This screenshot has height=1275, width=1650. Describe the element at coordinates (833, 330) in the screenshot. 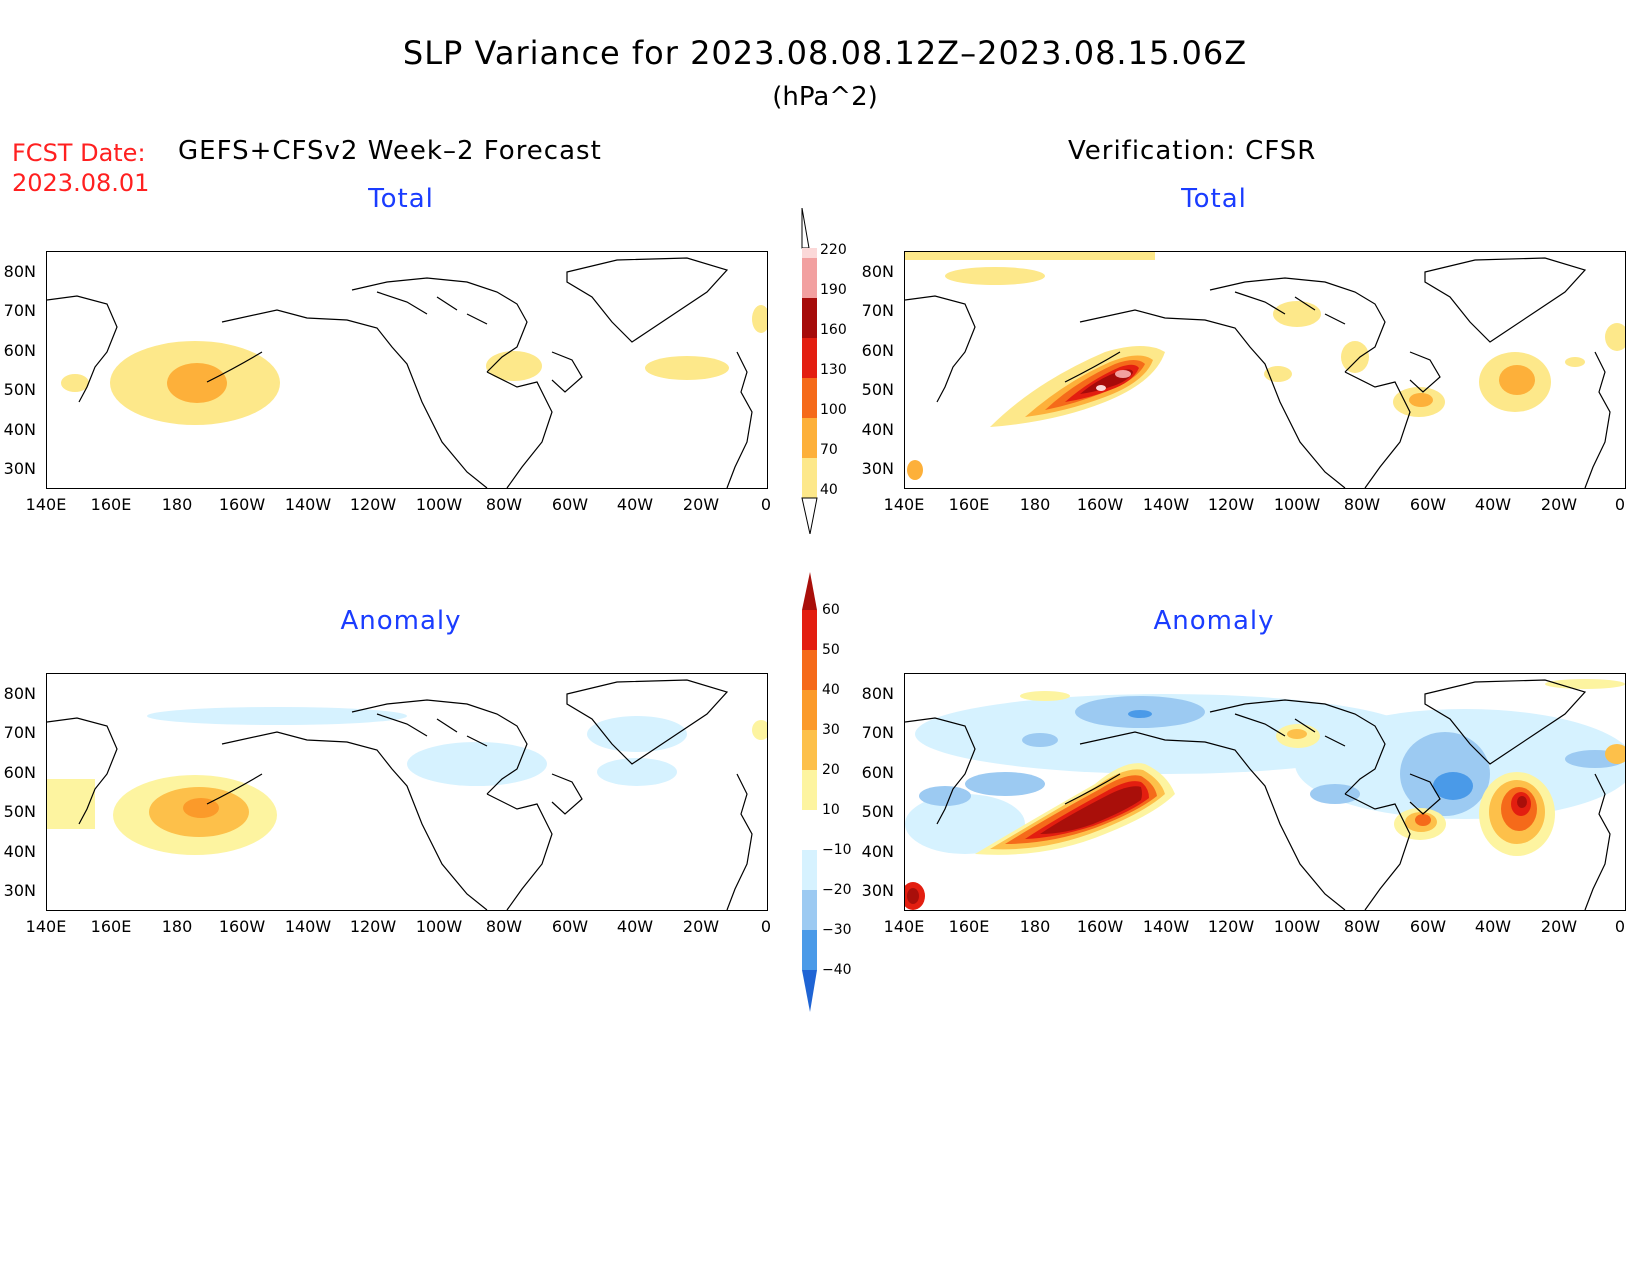

I see `colorbar-total-label-160: 160` at that location.